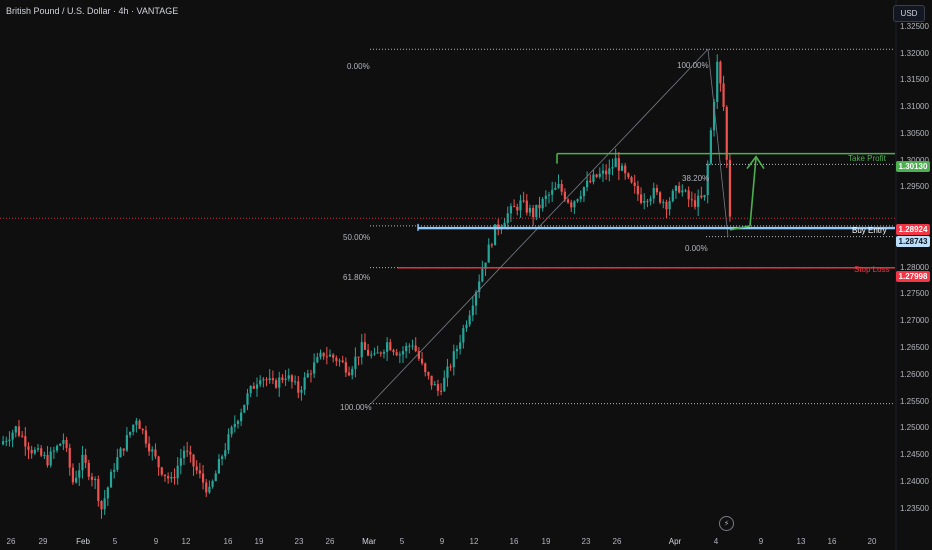  I want to click on y-tick-label: 1.28000, so click(914, 267).